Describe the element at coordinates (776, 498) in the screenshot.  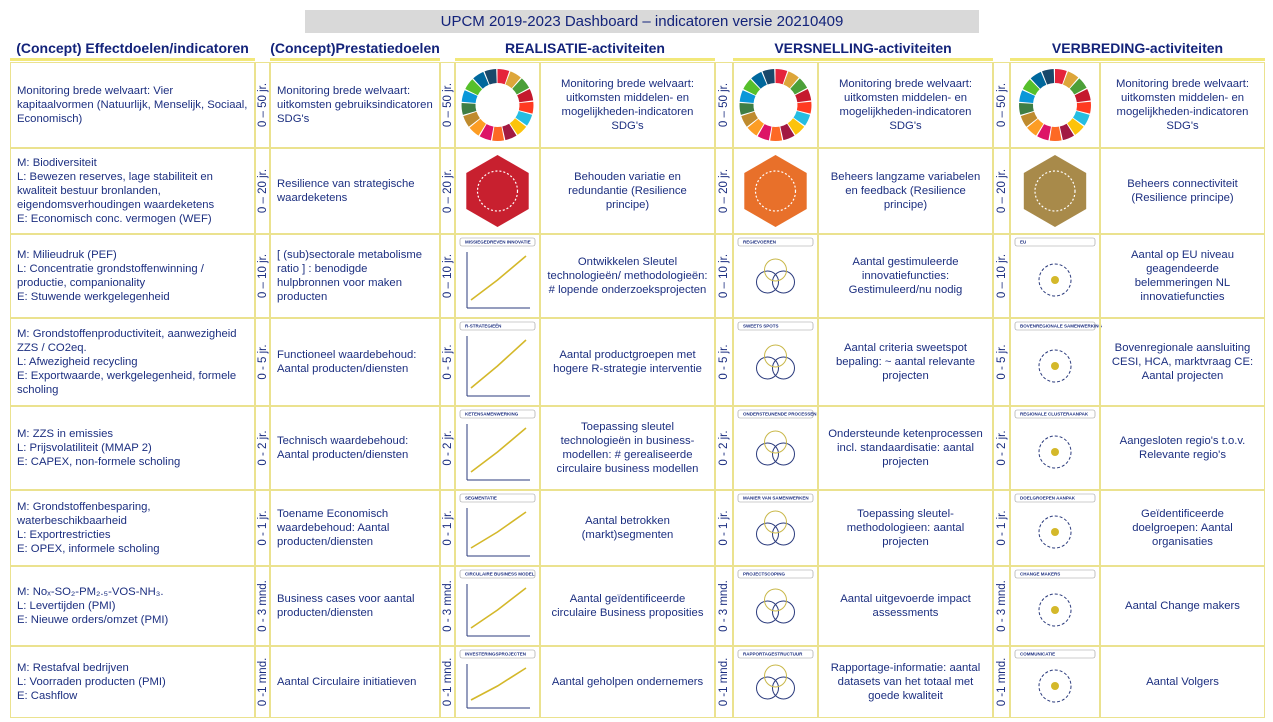
I see `icon-label: MANIER VAN SAMENWERKEN` at that location.